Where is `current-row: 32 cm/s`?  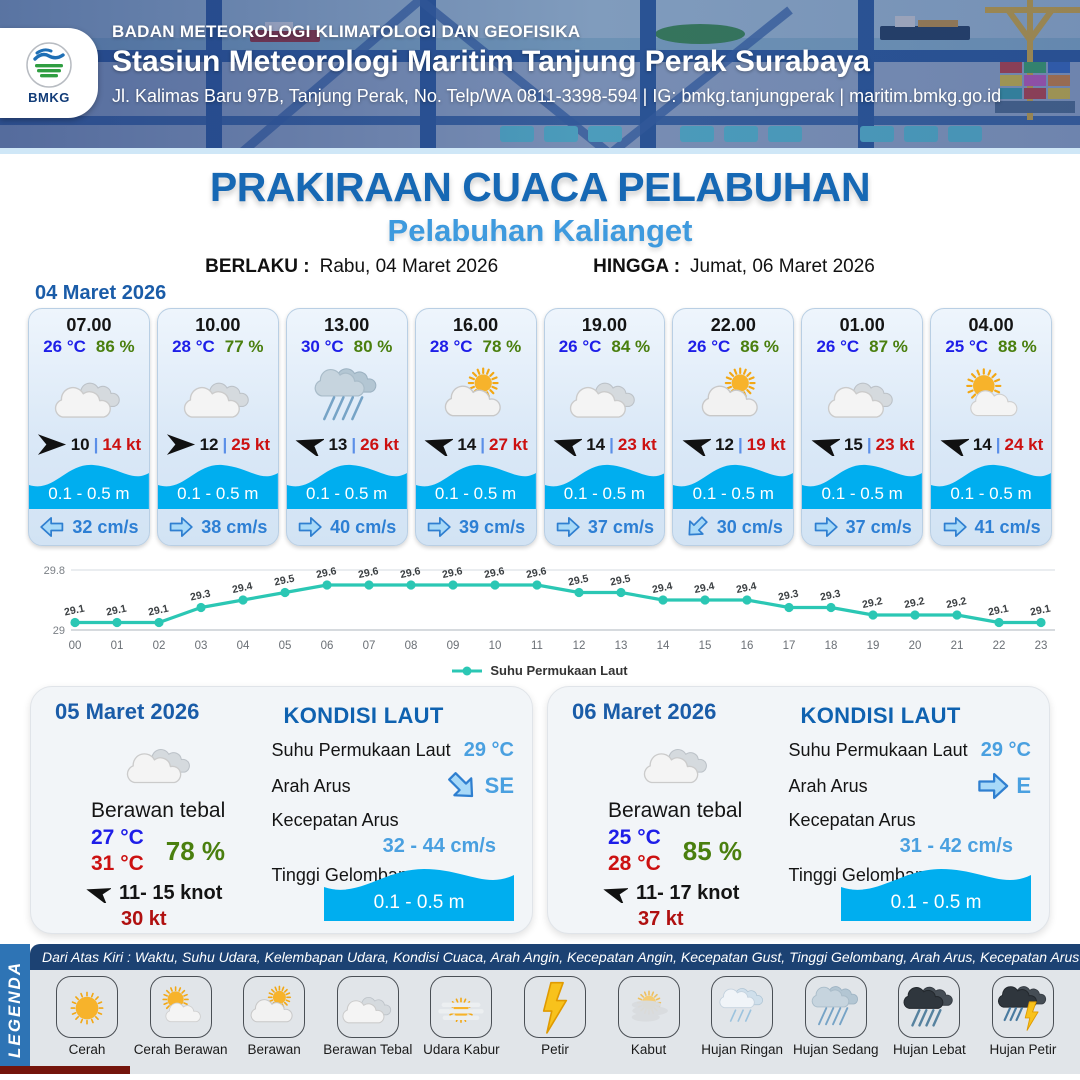 current-row: 32 cm/s is located at coordinates (89, 527).